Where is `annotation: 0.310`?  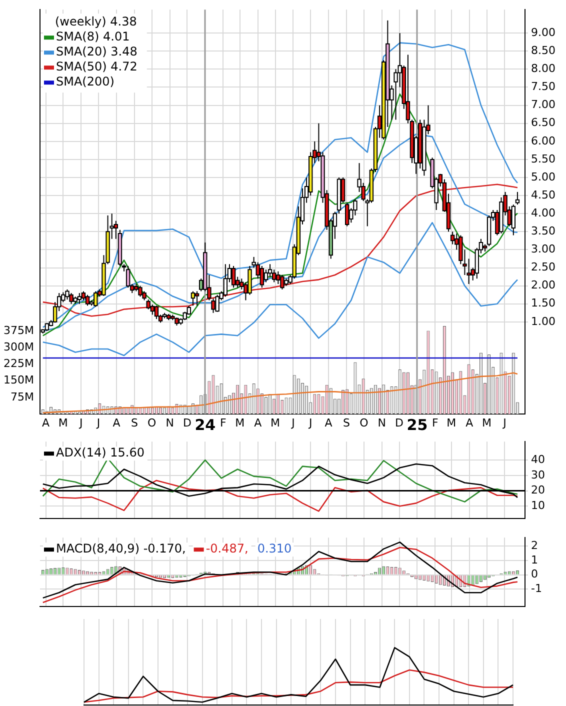 annotation: 0.310 is located at coordinates (274, 549).